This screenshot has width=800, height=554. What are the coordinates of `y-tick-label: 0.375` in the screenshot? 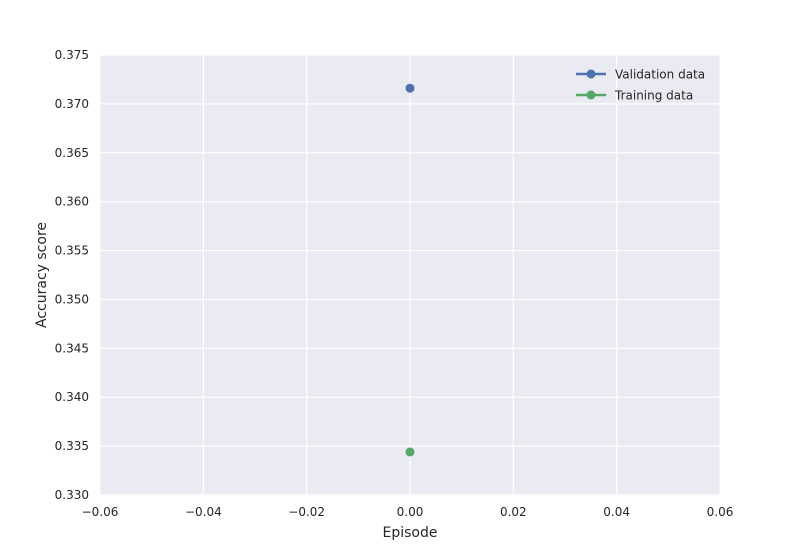 It's located at (72, 55).